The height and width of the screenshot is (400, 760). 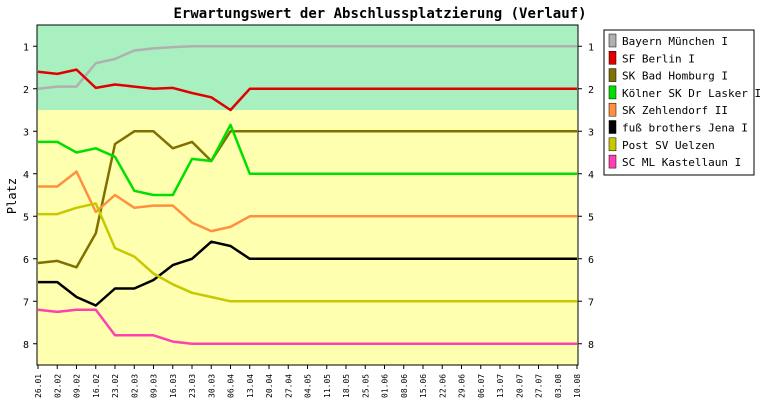 I want to click on legend-box, so click(x=679, y=102).